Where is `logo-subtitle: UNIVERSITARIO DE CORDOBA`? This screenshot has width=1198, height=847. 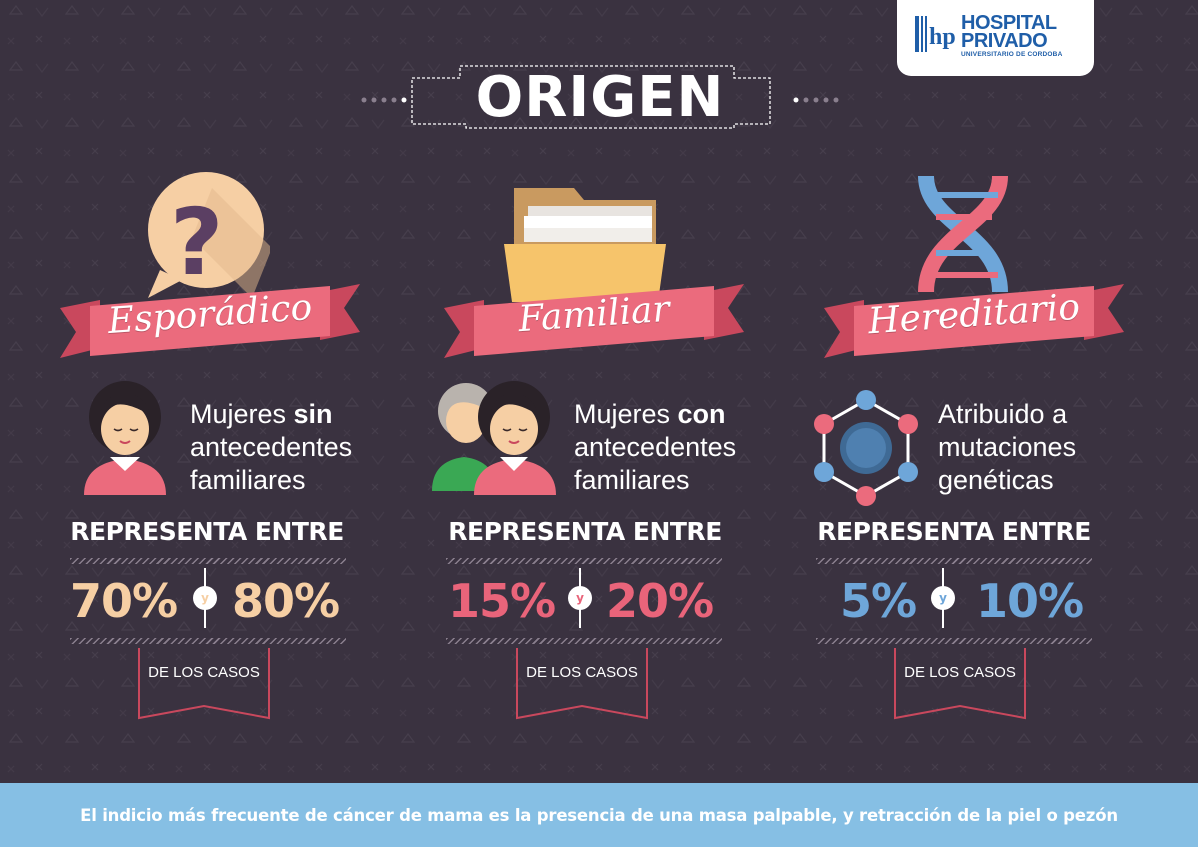 logo-subtitle: UNIVERSITARIO DE CORDOBA is located at coordinates (1012, 54).